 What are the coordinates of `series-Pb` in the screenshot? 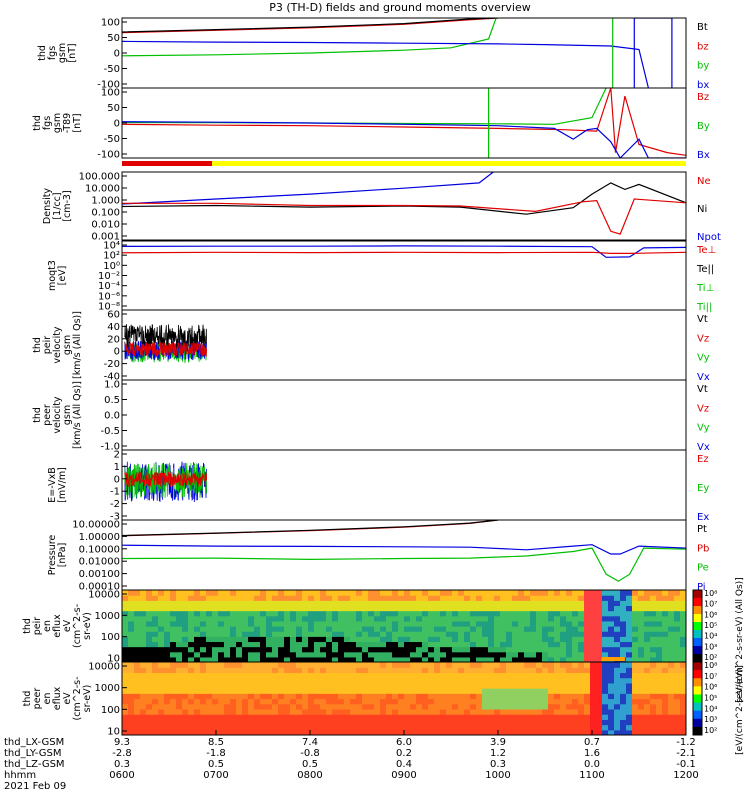 It's located at (310, 528).